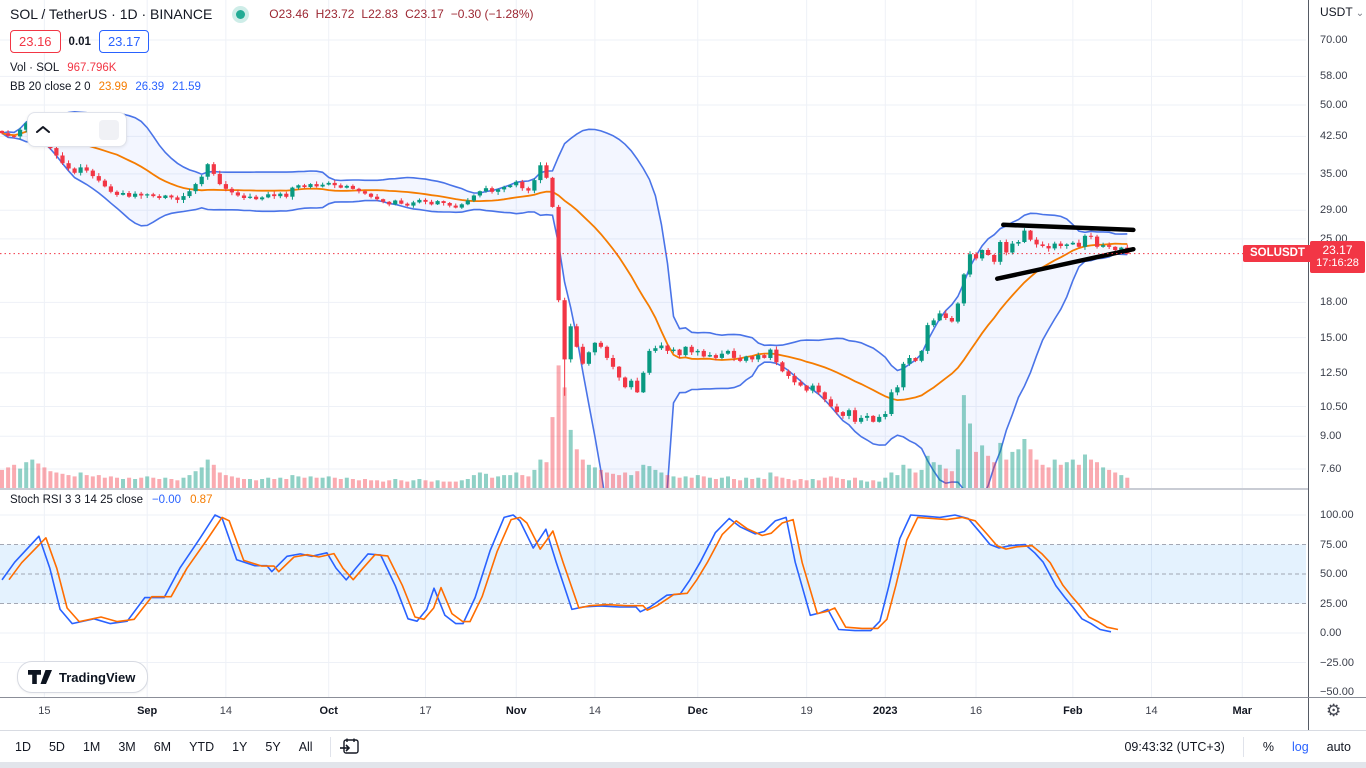  Describe the element at coordinates (43, 129) in the screenshot. I see `chevron-up-icon` at that location.